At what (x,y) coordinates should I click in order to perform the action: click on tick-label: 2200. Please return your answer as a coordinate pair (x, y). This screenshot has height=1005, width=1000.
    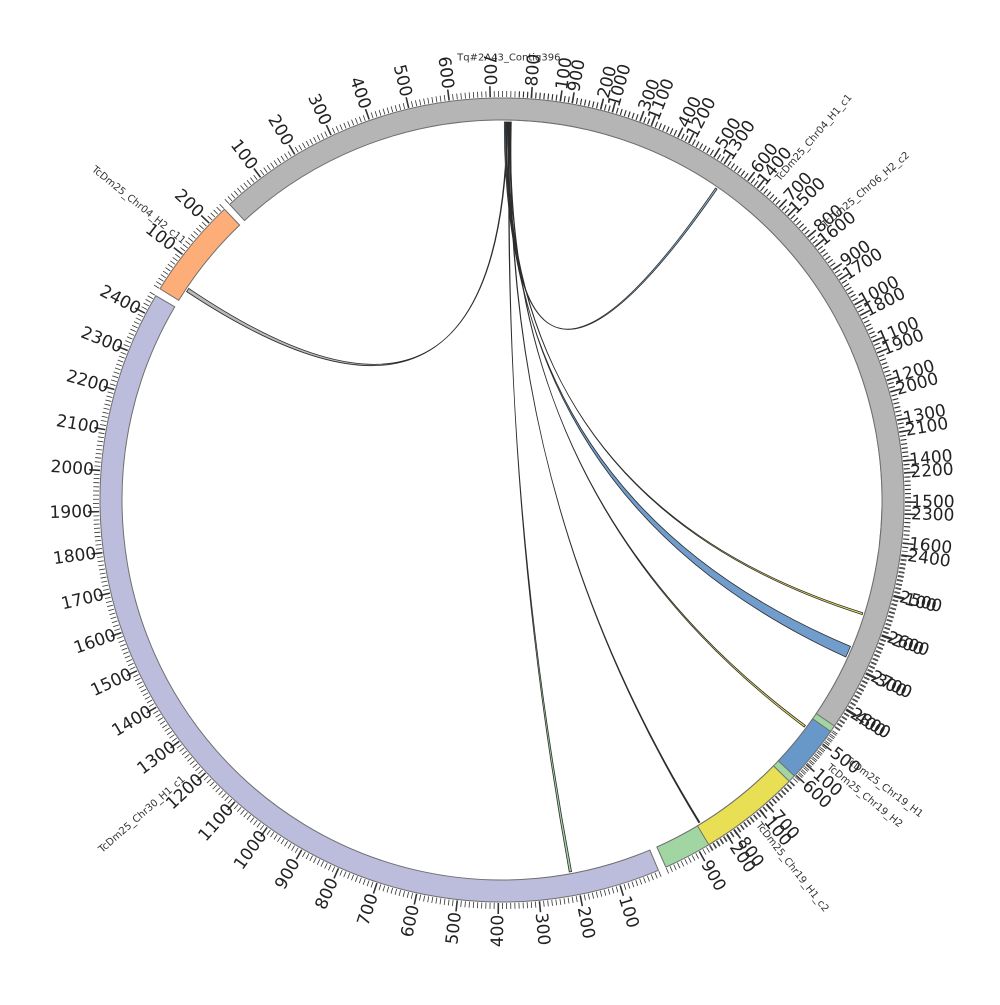
    Looking at the image, I should click on (87, 381).